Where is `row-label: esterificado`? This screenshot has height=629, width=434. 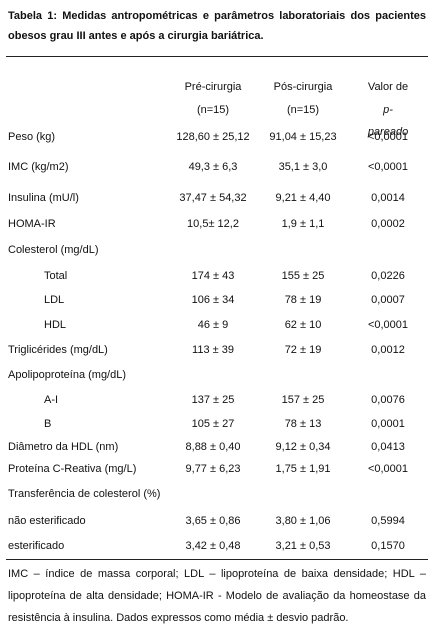 row-label: esterificado is located at coordinates (36, 546).